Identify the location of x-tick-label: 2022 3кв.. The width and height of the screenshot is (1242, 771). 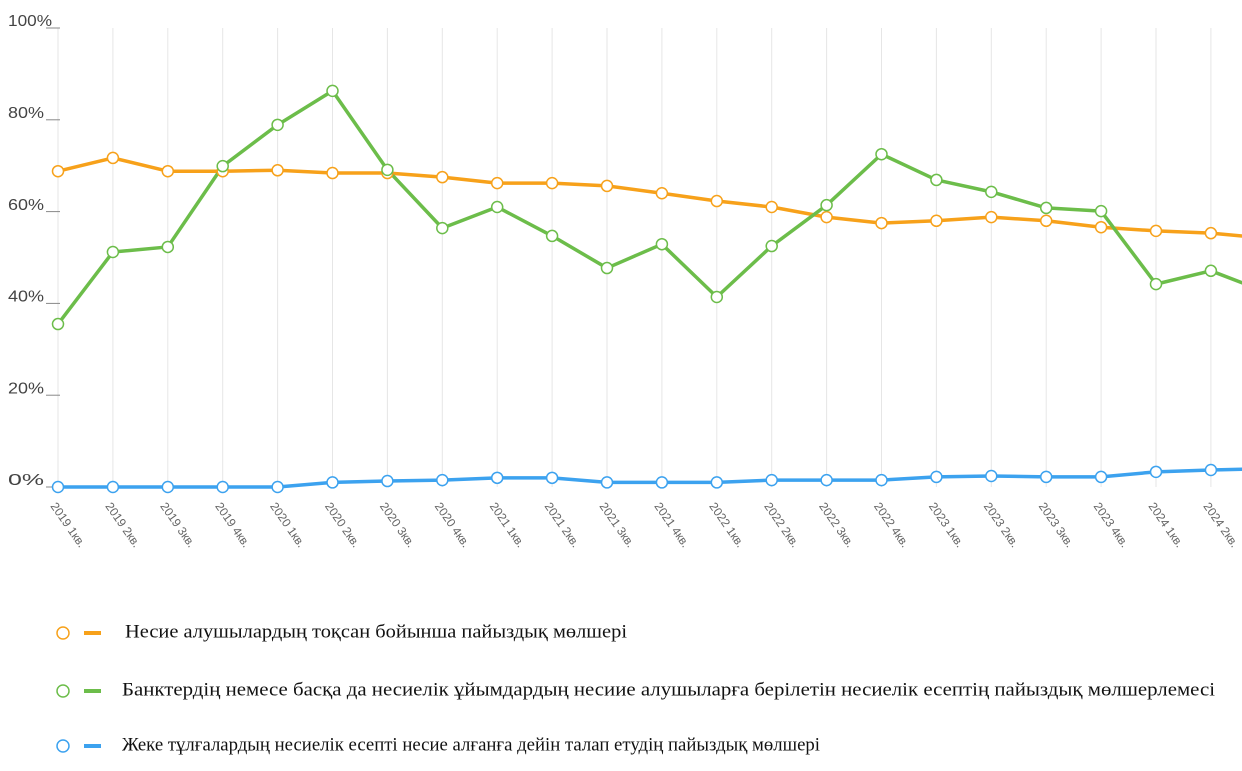
(836, 525).